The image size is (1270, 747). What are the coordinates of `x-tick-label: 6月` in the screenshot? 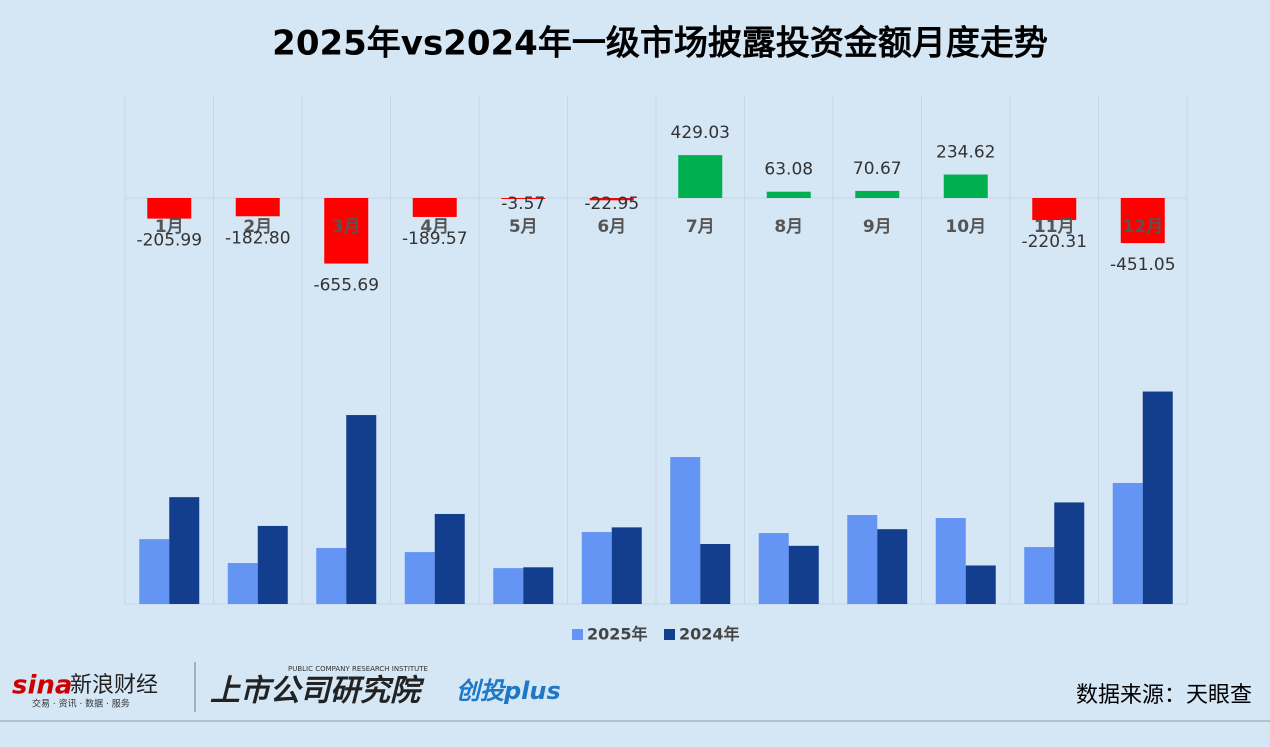 It's located at (611, 227).